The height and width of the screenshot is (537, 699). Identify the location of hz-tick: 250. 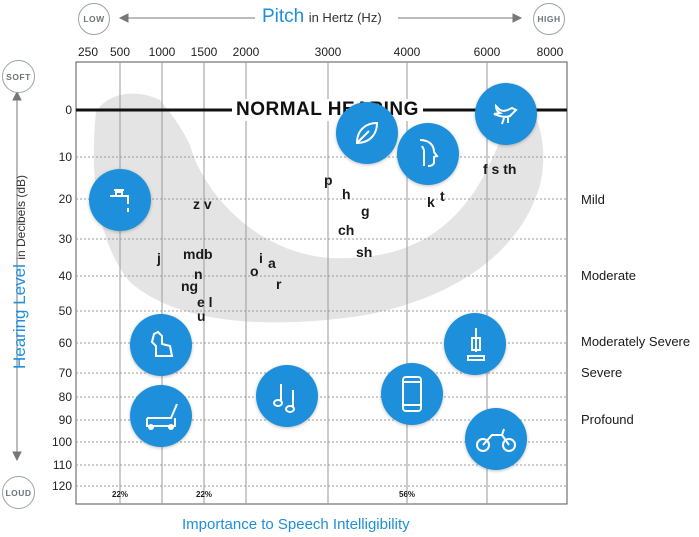
(88, 52).